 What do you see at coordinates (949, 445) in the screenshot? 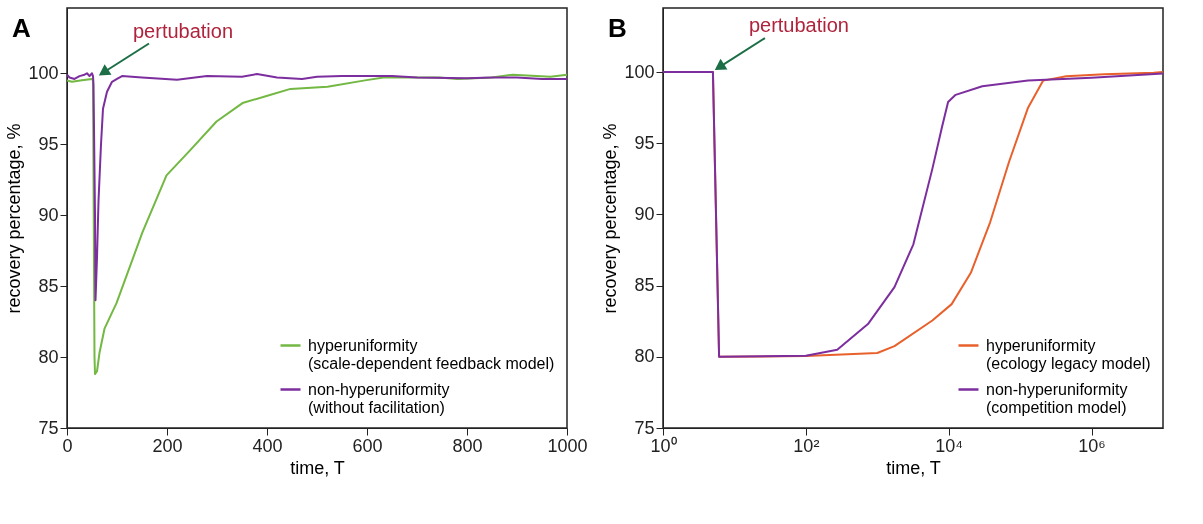
I see `x-tick-label: 10⁴` at bounding box center [949, 445].